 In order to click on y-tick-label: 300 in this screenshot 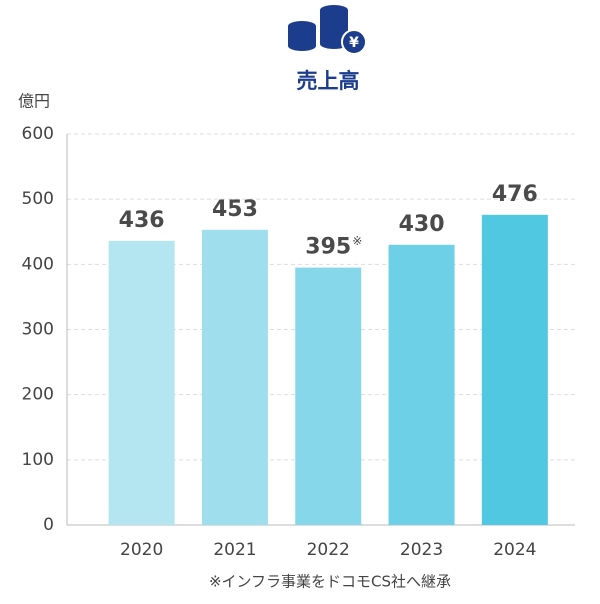, I will do `click(38, 330)`.